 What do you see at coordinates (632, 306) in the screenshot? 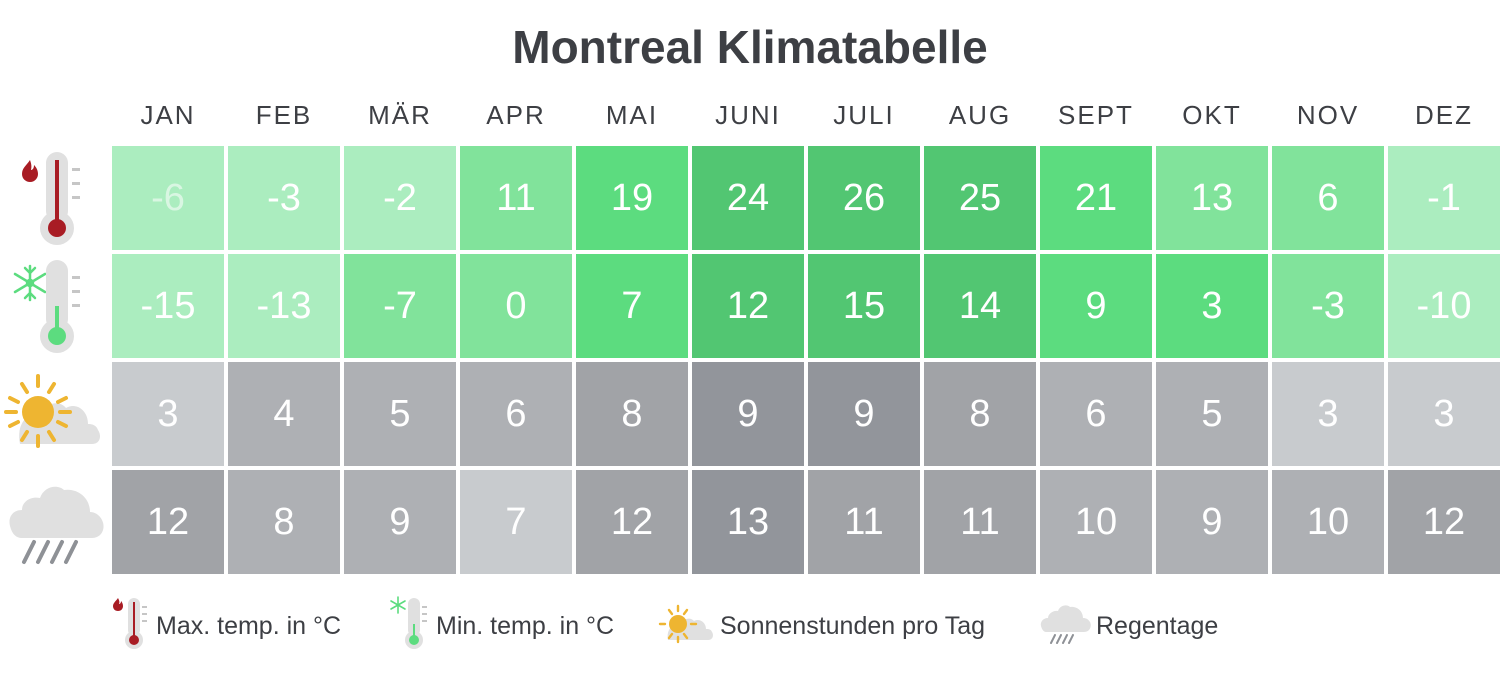
I see `cell-min-temp: 7` at bounding box center [632, 306].